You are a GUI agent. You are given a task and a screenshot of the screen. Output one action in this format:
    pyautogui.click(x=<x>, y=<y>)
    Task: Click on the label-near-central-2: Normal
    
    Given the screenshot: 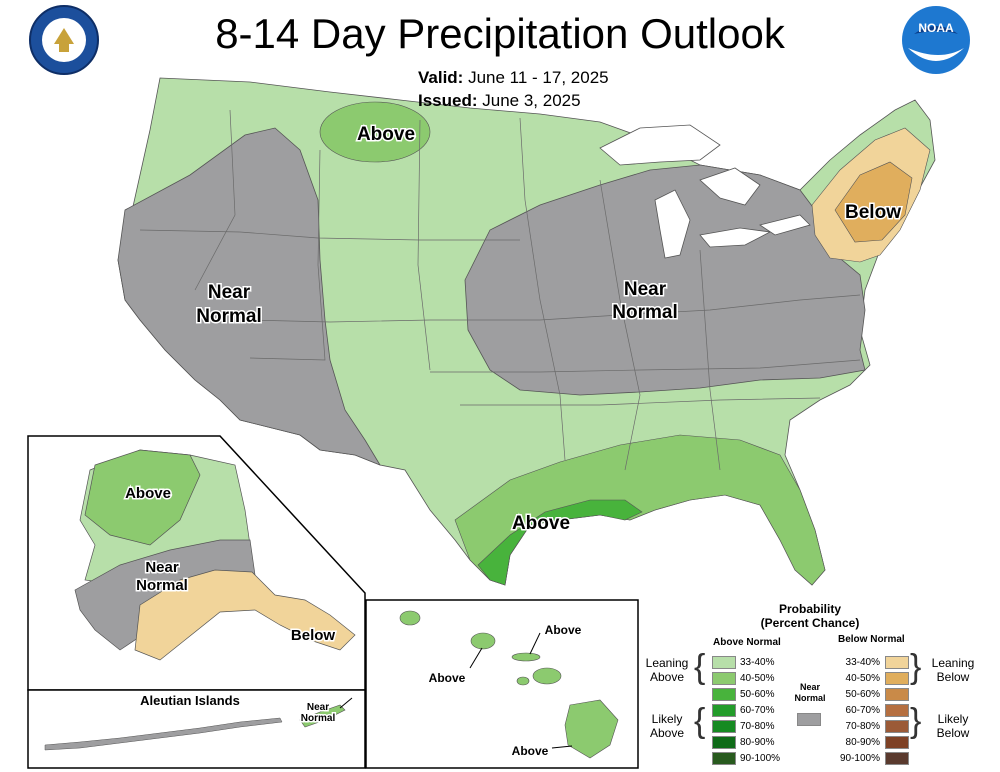 What is the action you would take?
    pyautogui.click(x=644, y=312)
    